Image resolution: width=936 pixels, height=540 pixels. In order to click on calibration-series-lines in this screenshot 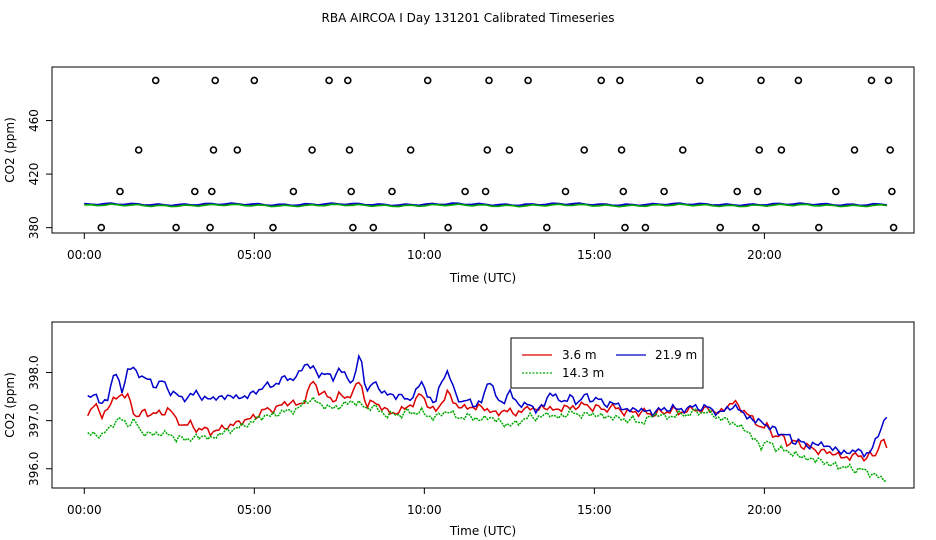, I will do `click(485, 205)`.